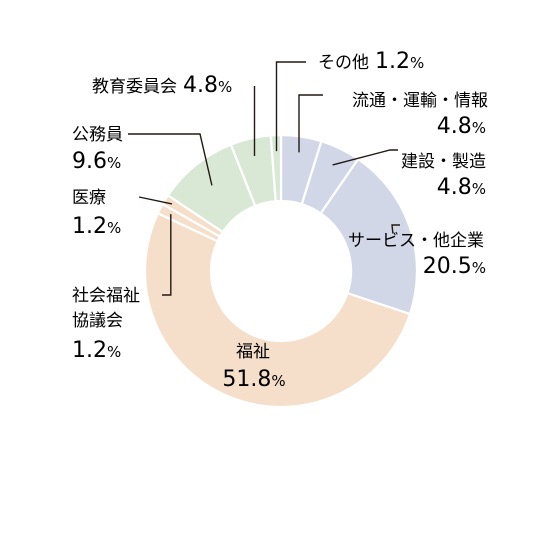 Image resolution: width=560 pixels, height=537 pixels. Describe the element at coordinates (253, 379) in the screenshot. I see `label-fukushi-value: 51.8%` at that location.